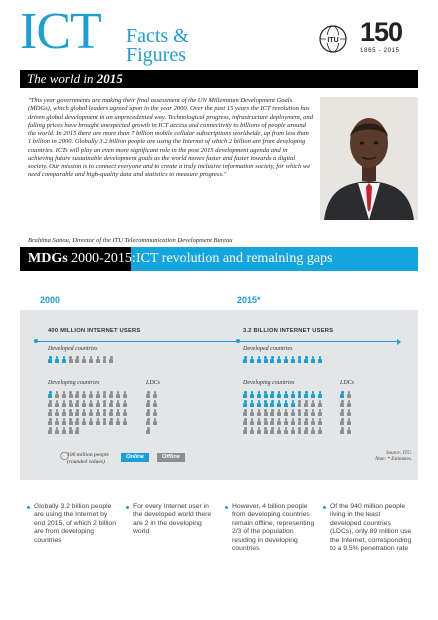 The image size is (438, 620). Describe the element at coordinates (94, 331) in the screenshot. I see `users-2000: 400 MILLION INTERNET USERS` at that location.